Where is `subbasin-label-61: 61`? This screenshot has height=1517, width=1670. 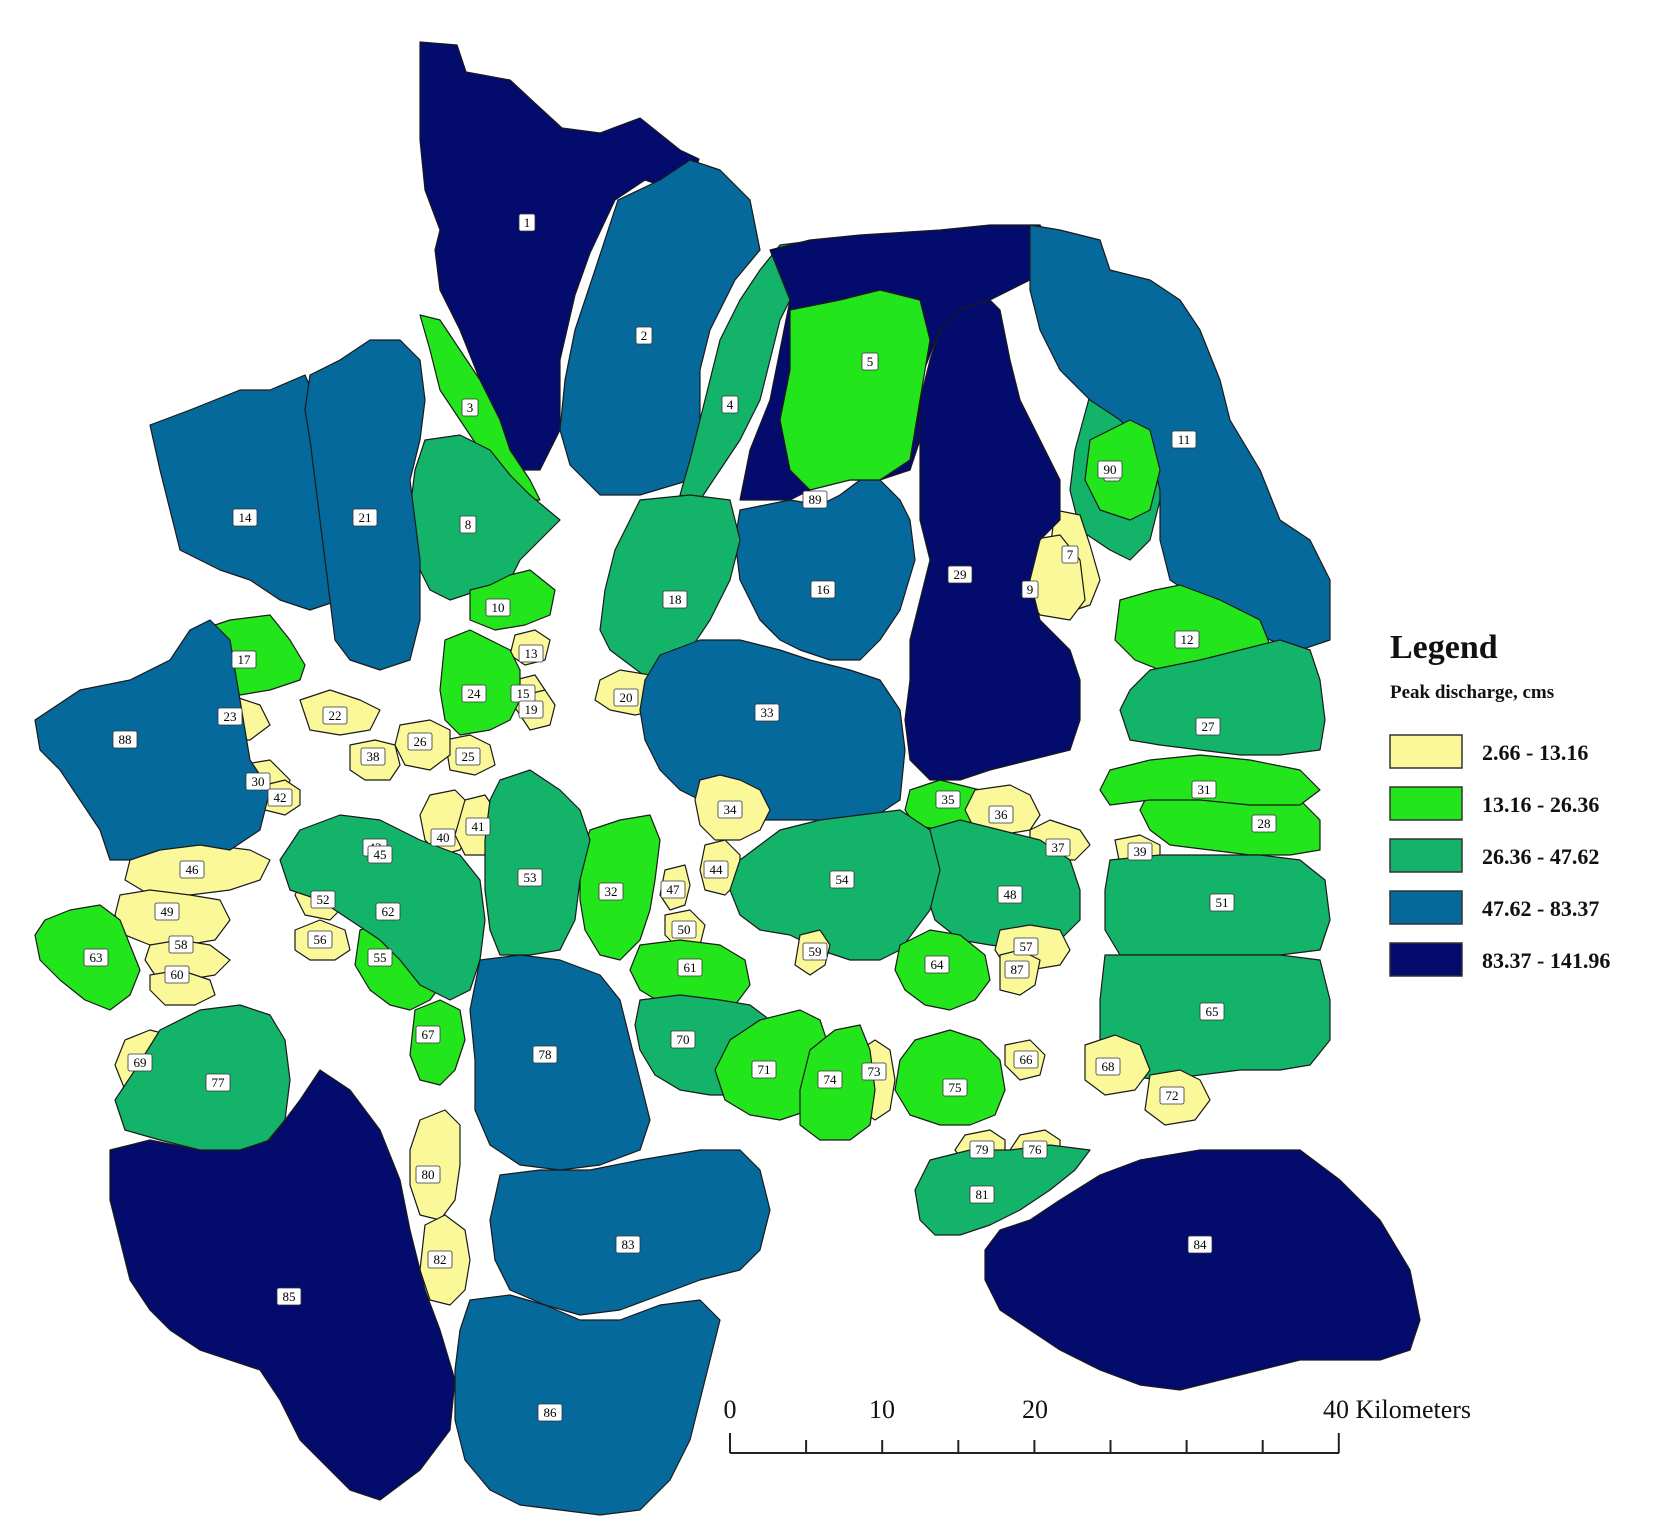 subbasin-label-61: 61 is located at coordinates (690, 967).